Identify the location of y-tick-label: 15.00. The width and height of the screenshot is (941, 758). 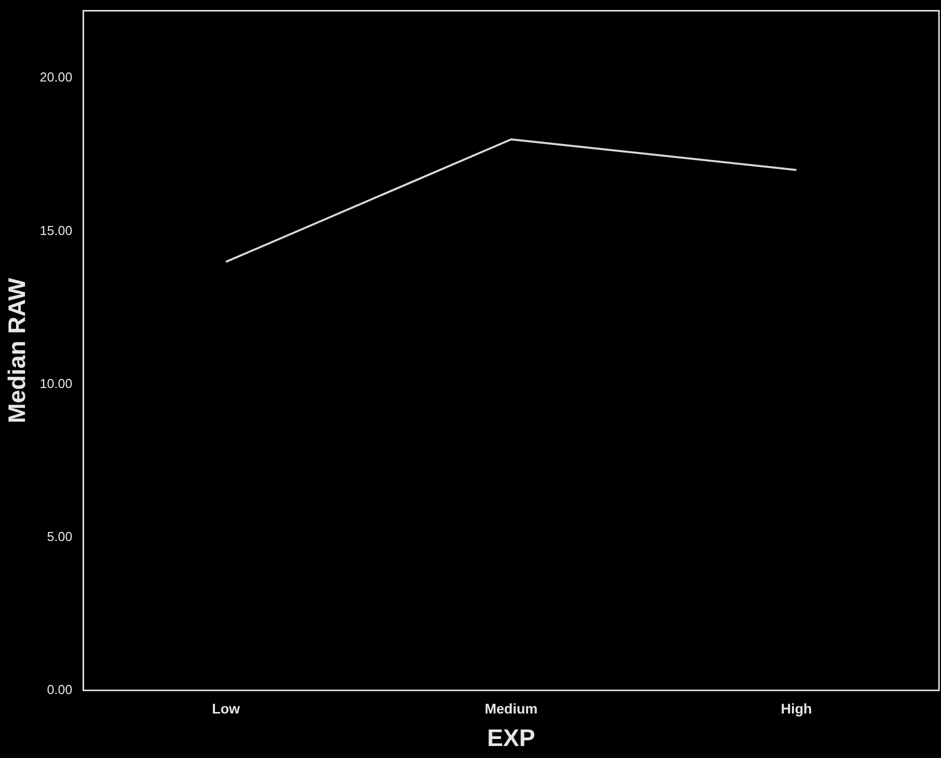
(56, 230).